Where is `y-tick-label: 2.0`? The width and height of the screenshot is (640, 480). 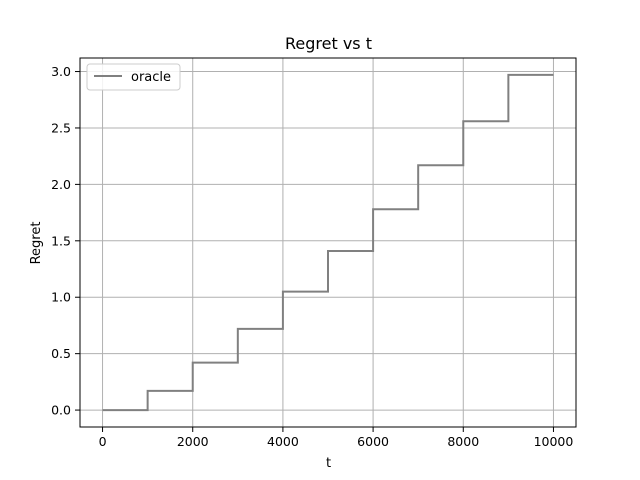 y-tick-label: 2.0 is located at coordinates (61, 184).